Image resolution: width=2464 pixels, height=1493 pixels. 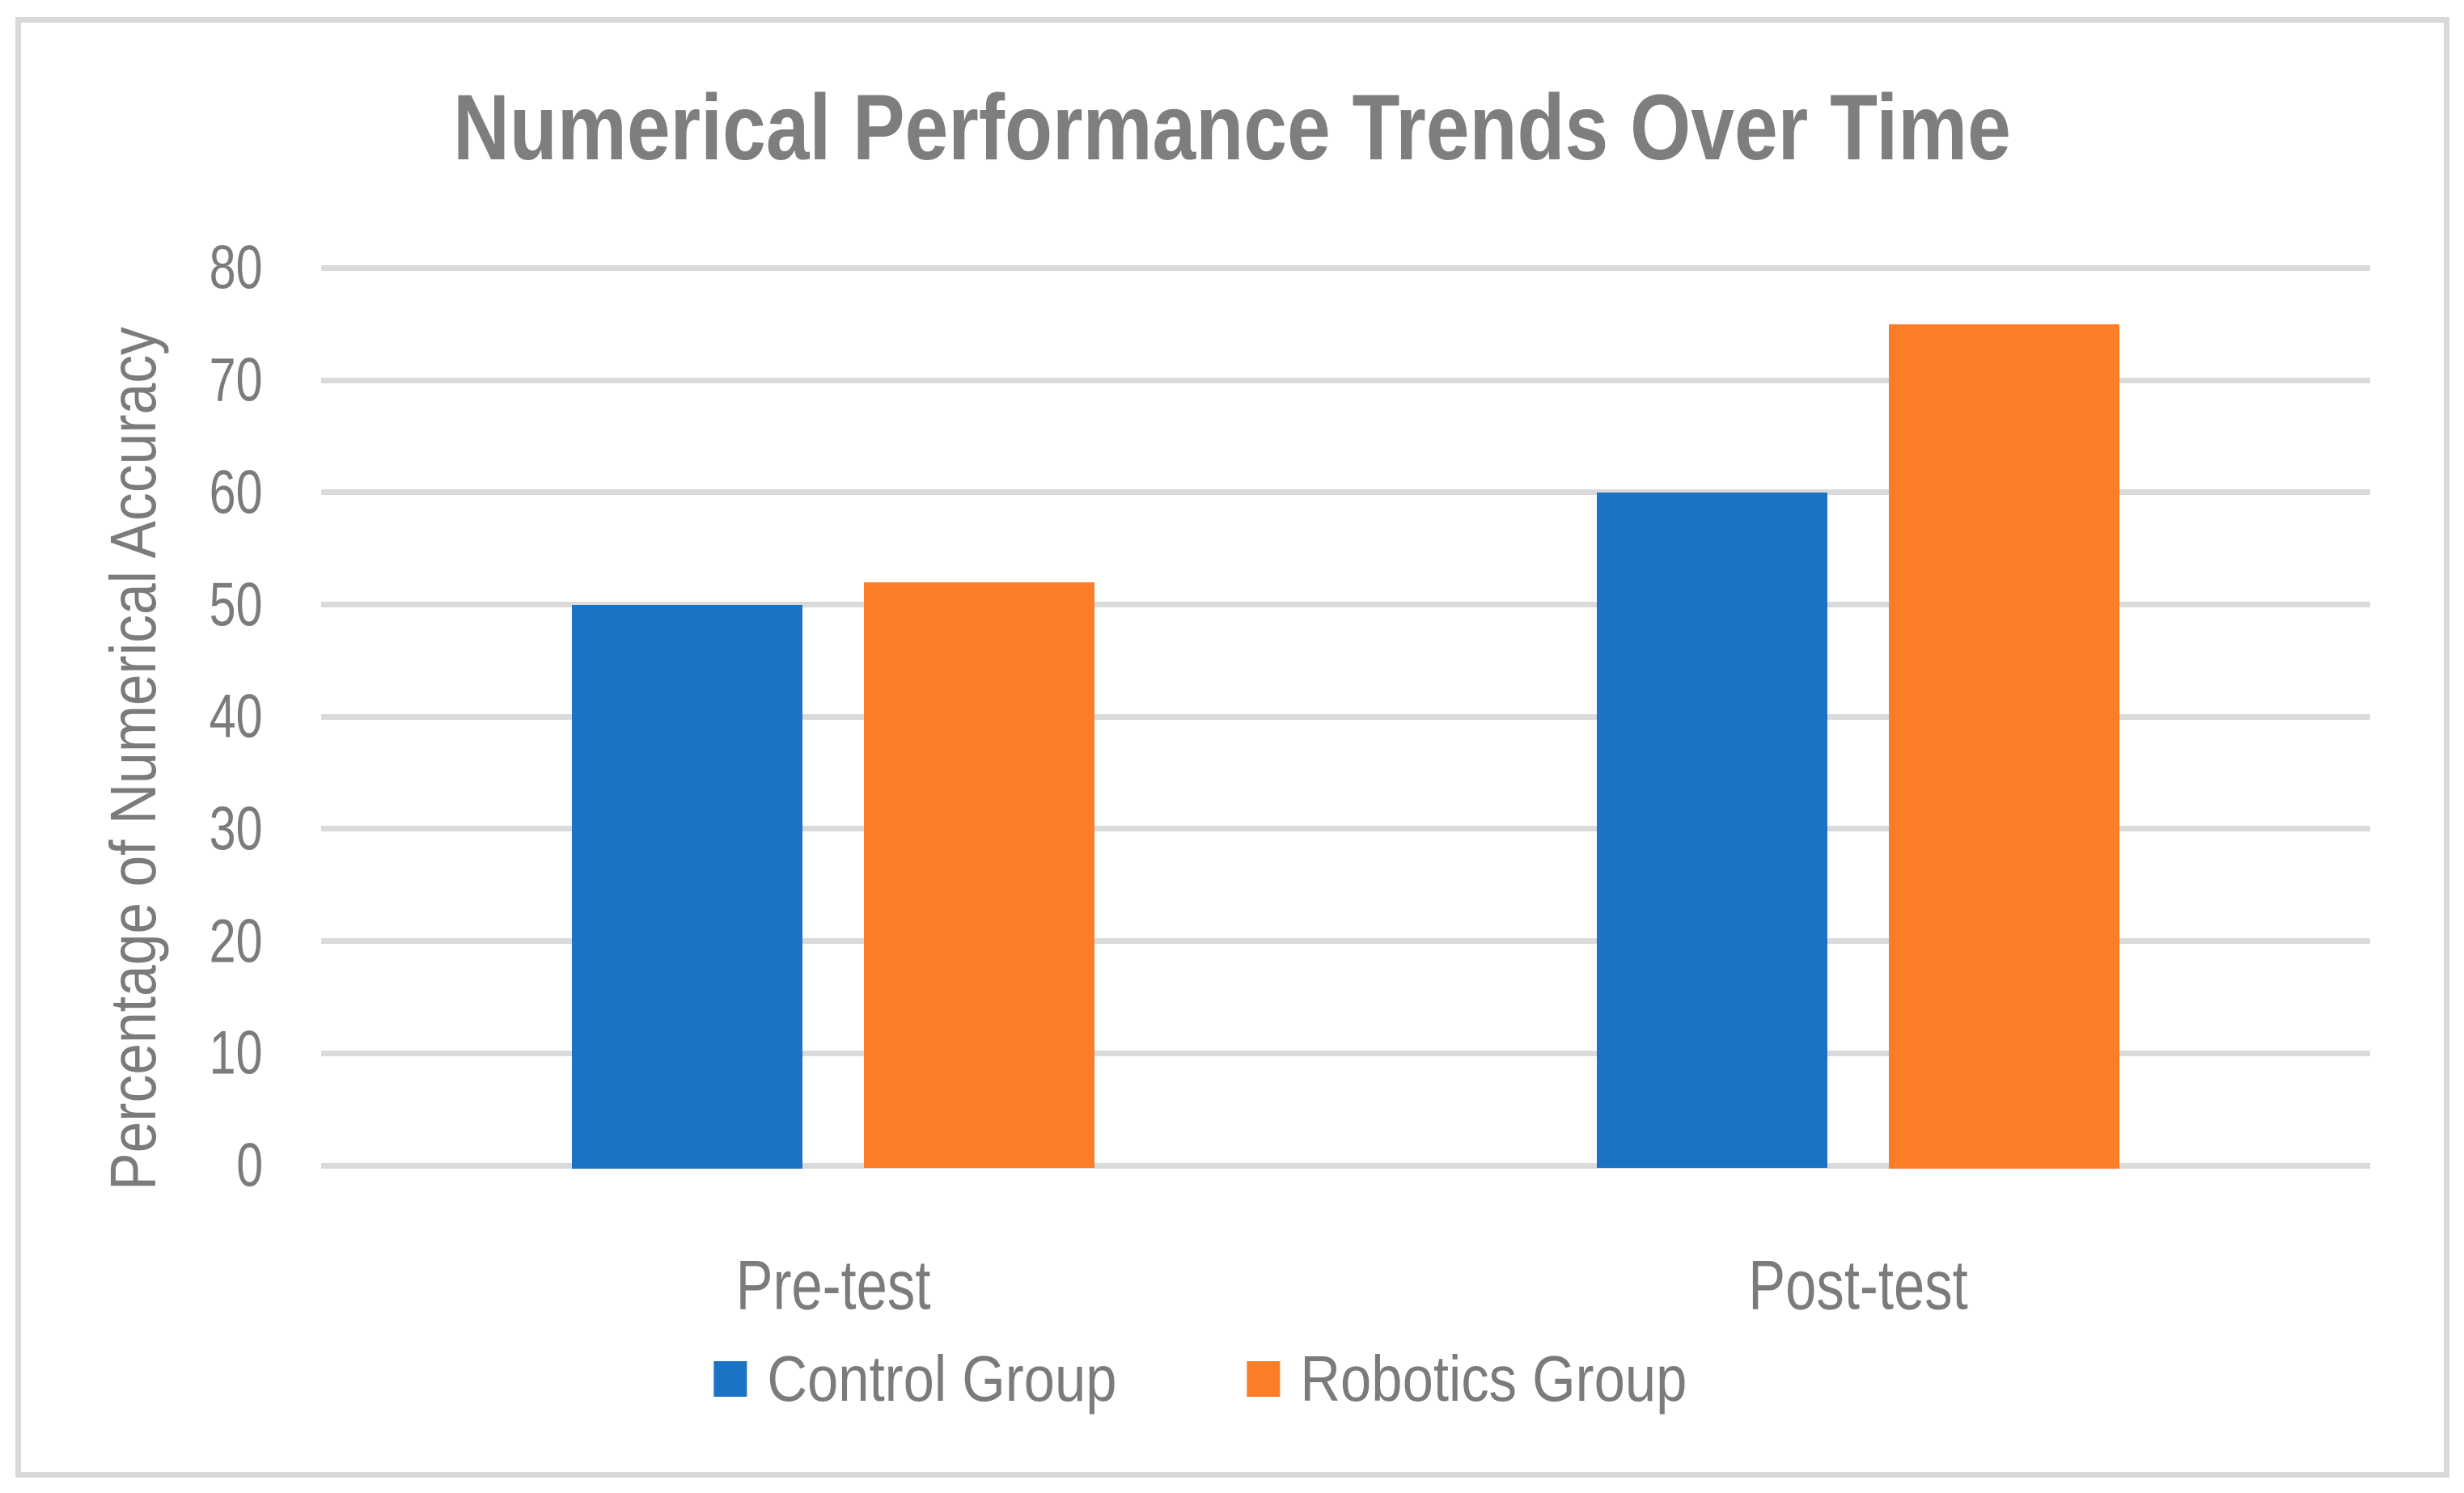 What do you see at coordinates (1231, 1379) in the screenshot?
I see `legend: Control Group Robotics Group` at bounding box center [1231, 1379].